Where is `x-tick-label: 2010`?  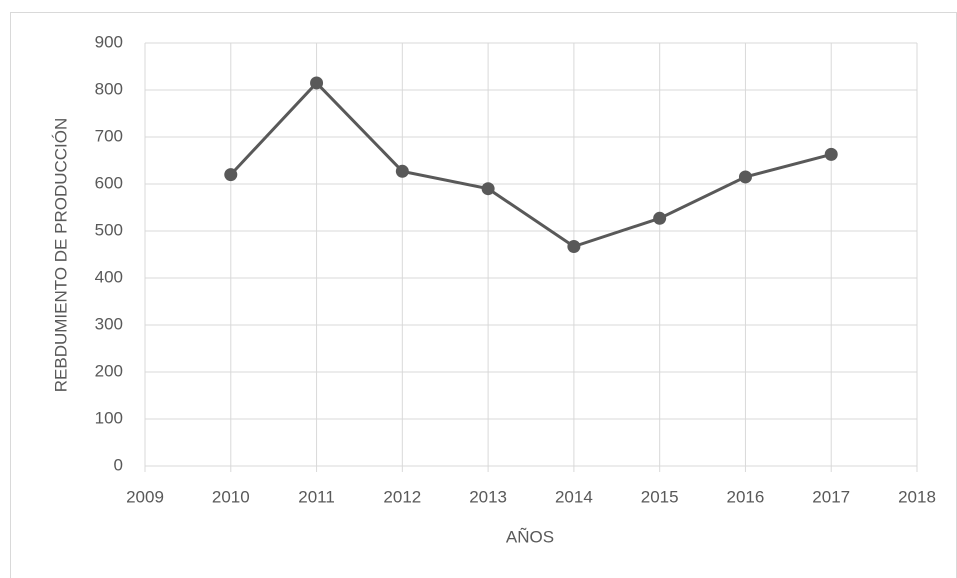
x-tick-label: 2010 is located at coordinates (231, 496).